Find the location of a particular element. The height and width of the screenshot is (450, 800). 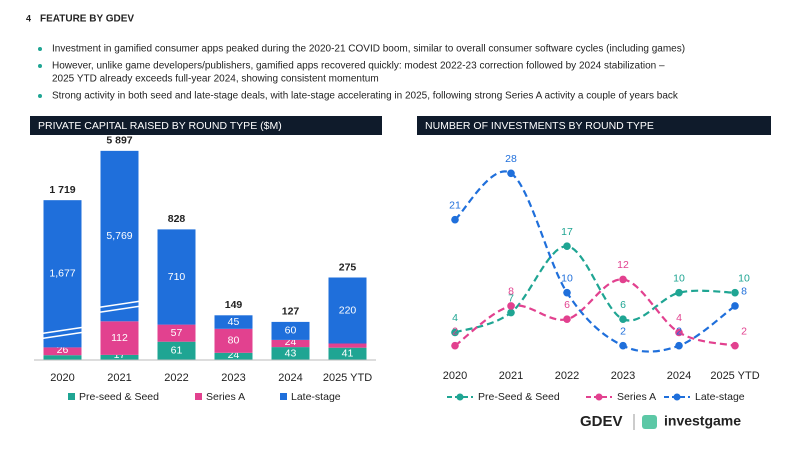

chart-title: NUMBER OF INVESTMENTS BY ROUND TYPE is located at coordinates (539, 126).